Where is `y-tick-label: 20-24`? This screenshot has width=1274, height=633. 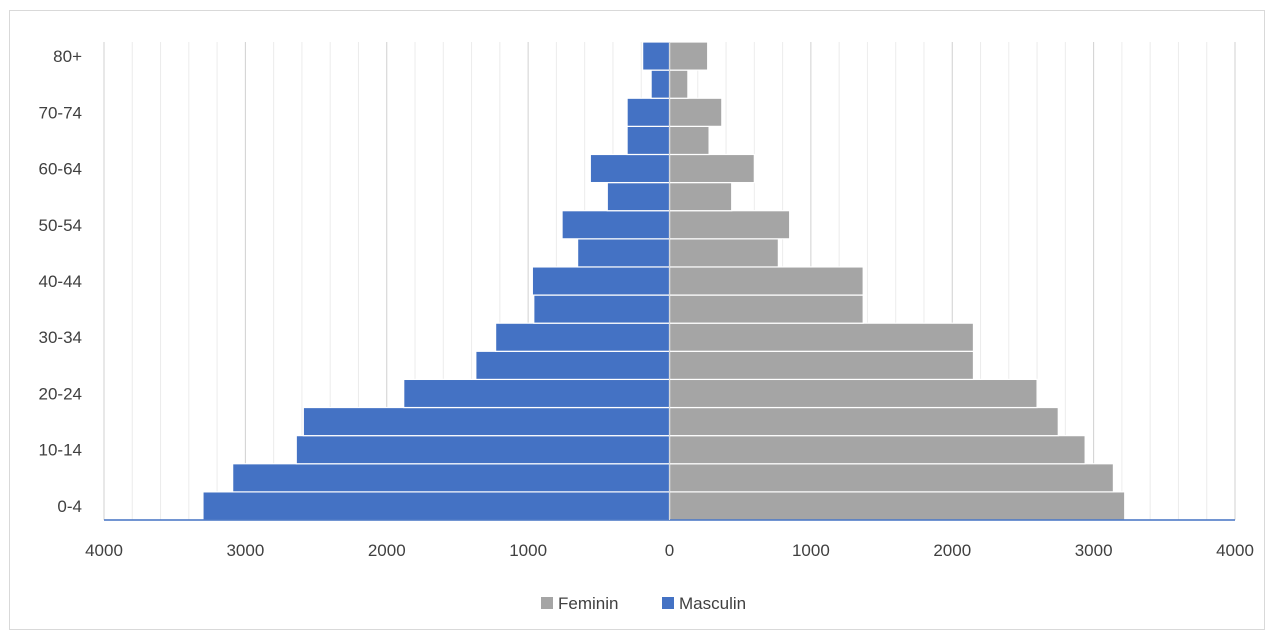
y-tick-label: 20-24 is located at coordinates (60, 393).